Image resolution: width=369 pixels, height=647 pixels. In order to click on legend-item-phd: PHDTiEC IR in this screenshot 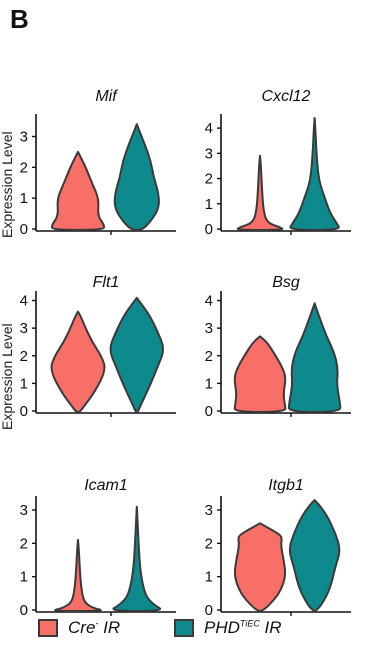, I will do `click(228, 628)`.